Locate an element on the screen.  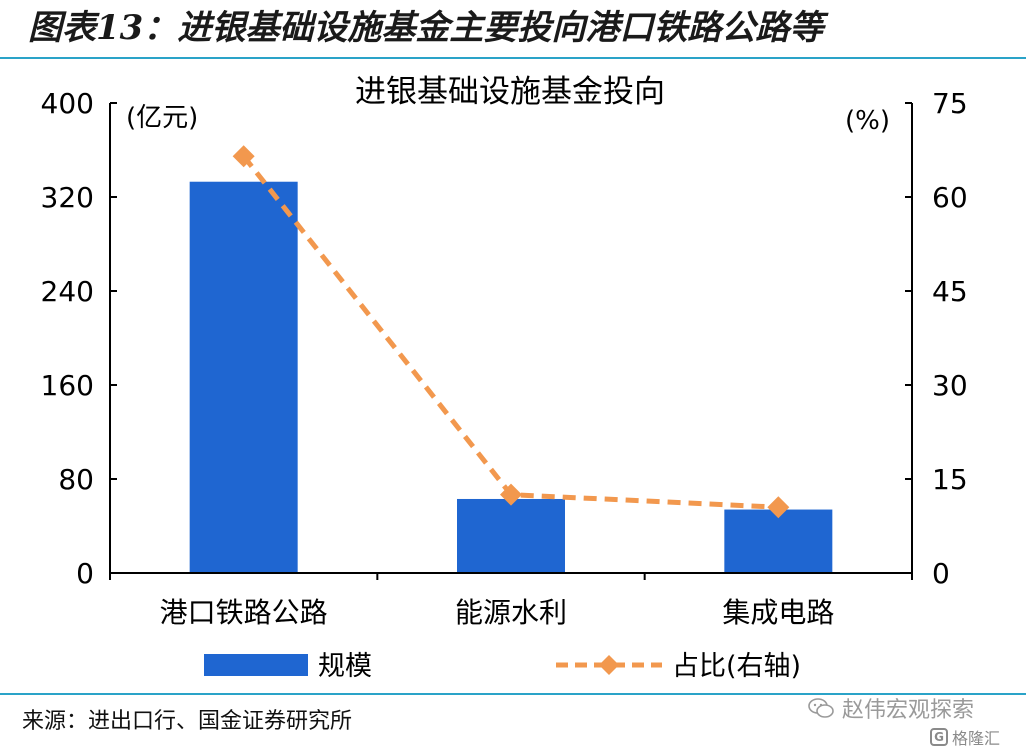
legend: 规模 占比(右轴) is located at coordinates (502, 666).